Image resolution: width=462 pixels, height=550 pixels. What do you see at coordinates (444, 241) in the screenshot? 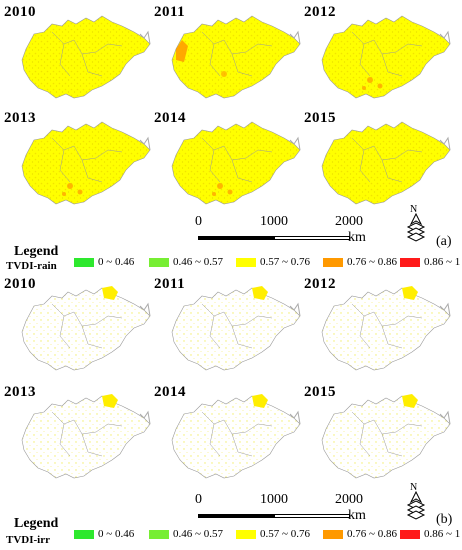
I see `panel-label-a: (a)` at bounding box center [444, 241].